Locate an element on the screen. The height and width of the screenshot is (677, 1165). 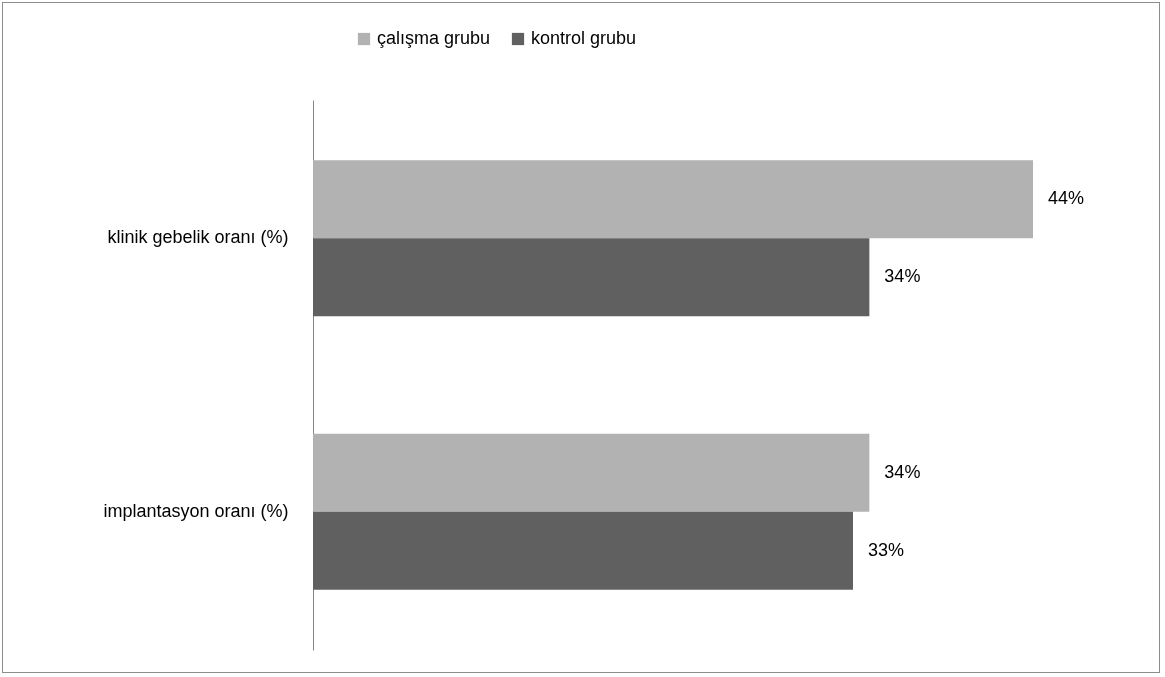
legend-label: çalışma grubu is located at coordinates (434, 38).